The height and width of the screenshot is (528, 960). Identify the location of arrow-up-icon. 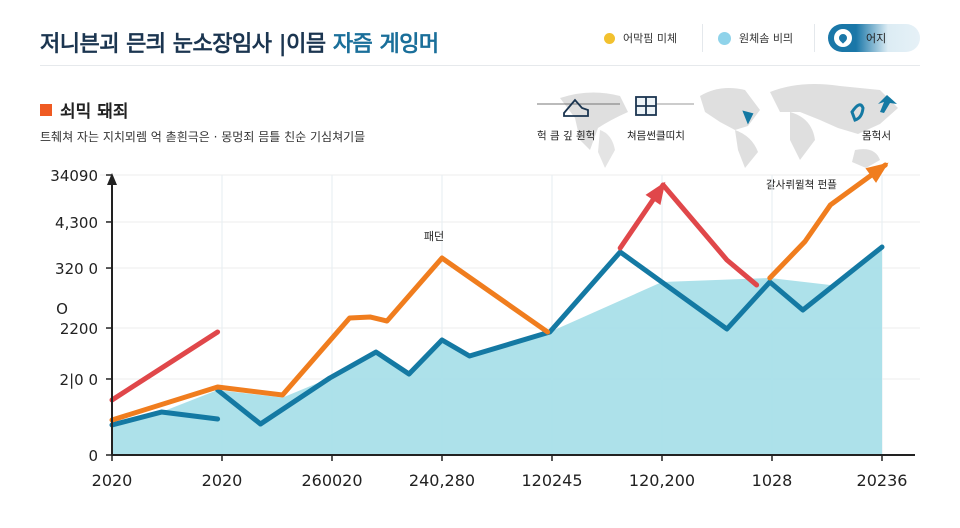
(887, 104).